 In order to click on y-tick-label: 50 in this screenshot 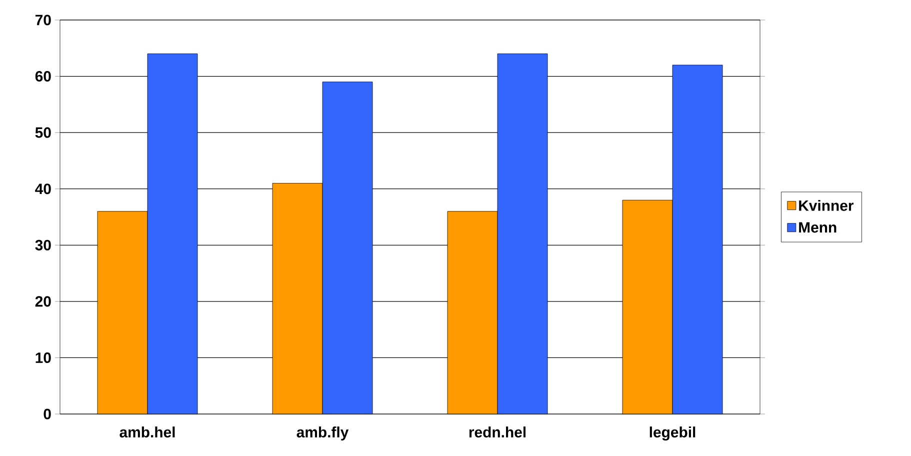, I will do `click(43, 132)`.